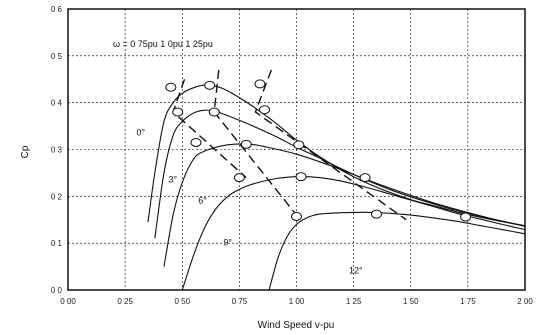  I want to click on series-label: 0°, so click(141, 132).